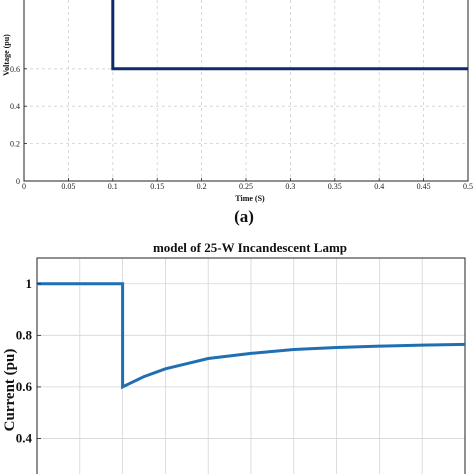  What do you see at coordinates (24, 186) in the screenshot?
I see `voltage-x-tick-label: 0` at bounding box center [24, 186].